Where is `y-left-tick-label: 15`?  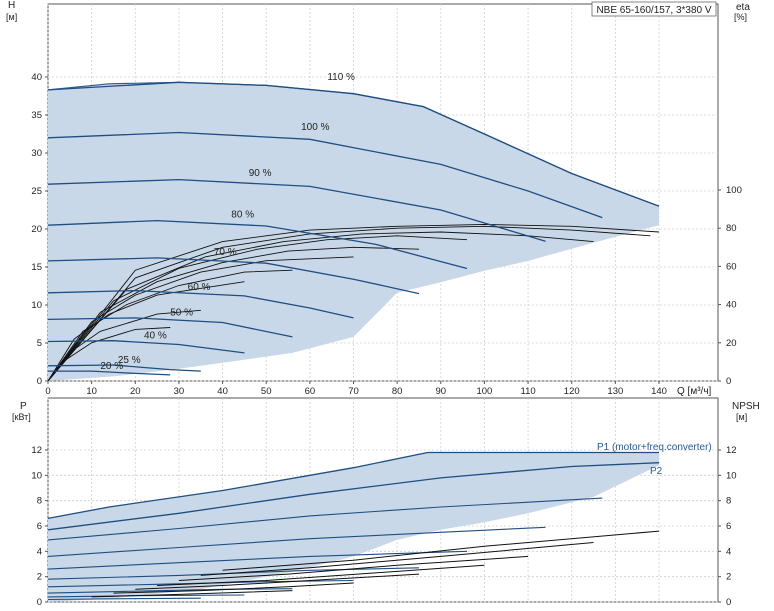
y-left-tick-label: 15 is located at coordinates (36, 267).